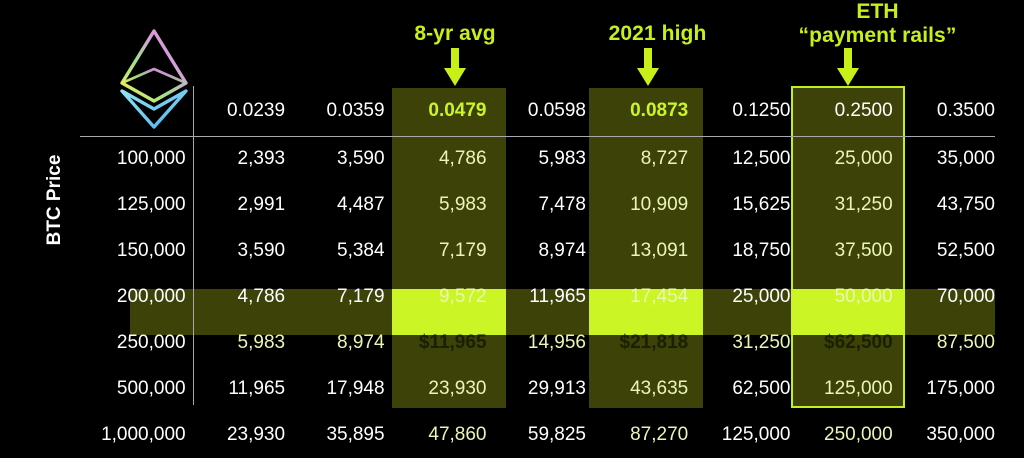  I want to click on y-axis-label: BTC Price, so click(54, 200).